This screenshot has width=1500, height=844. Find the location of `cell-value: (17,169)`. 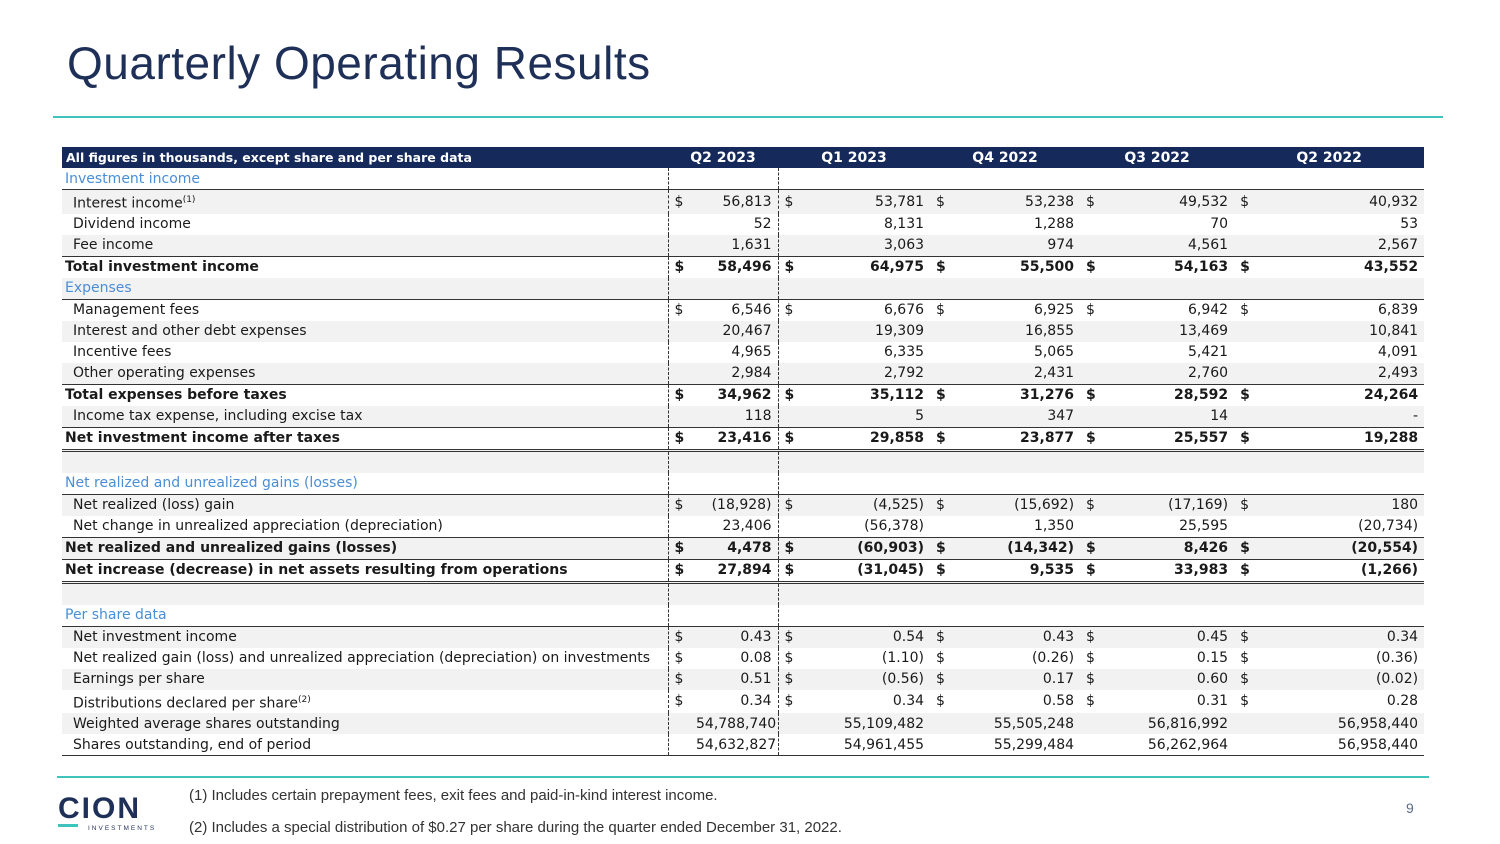

cell-value: (17,169) is located at coordinates (1182, 504).